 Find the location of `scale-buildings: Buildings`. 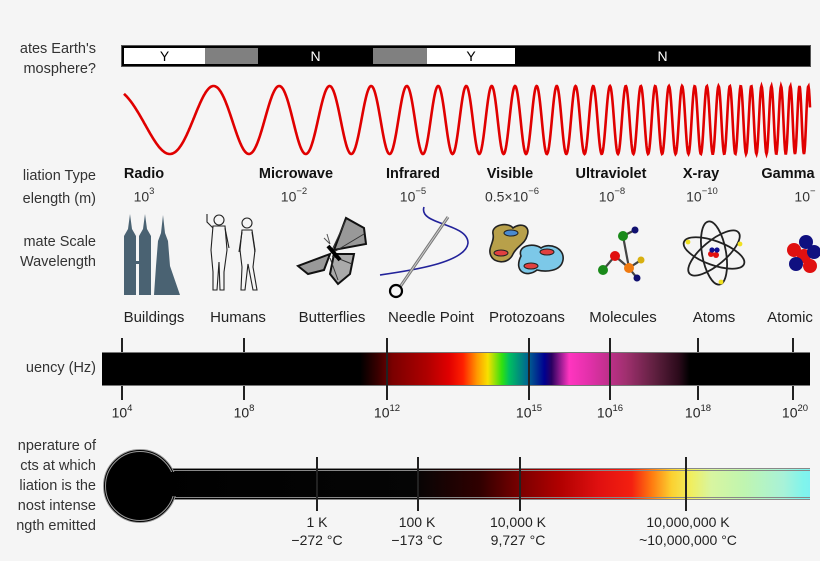

scale-buildings: Buildings is located at coordinates (154, 317).